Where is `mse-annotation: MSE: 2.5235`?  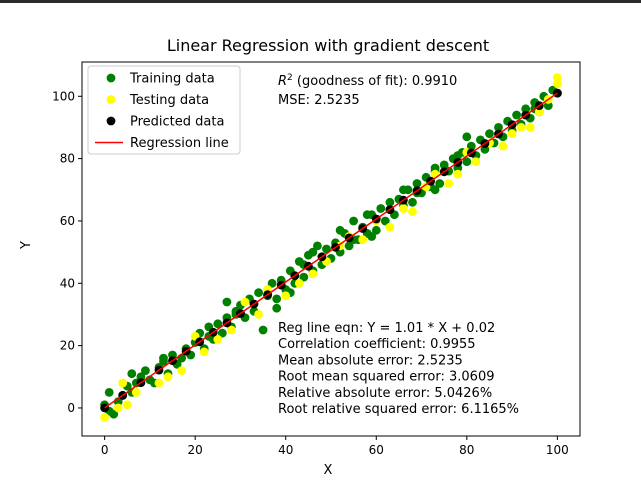
mse-annotation: MSE: 2.5235 is located at coordinates (319, 100).